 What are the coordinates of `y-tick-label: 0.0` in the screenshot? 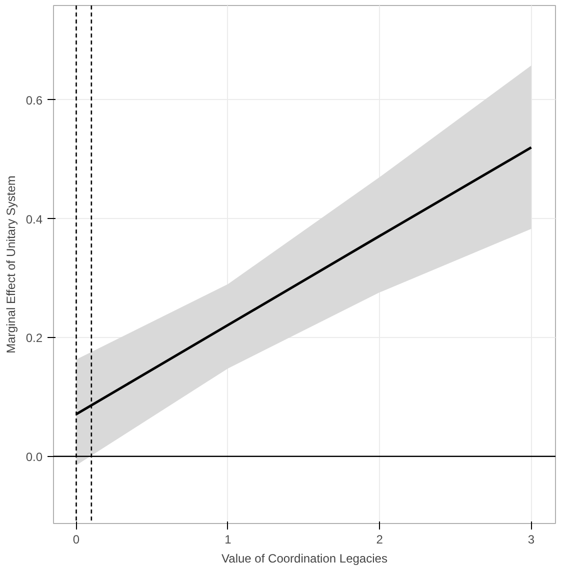 It's located at (34, 457).